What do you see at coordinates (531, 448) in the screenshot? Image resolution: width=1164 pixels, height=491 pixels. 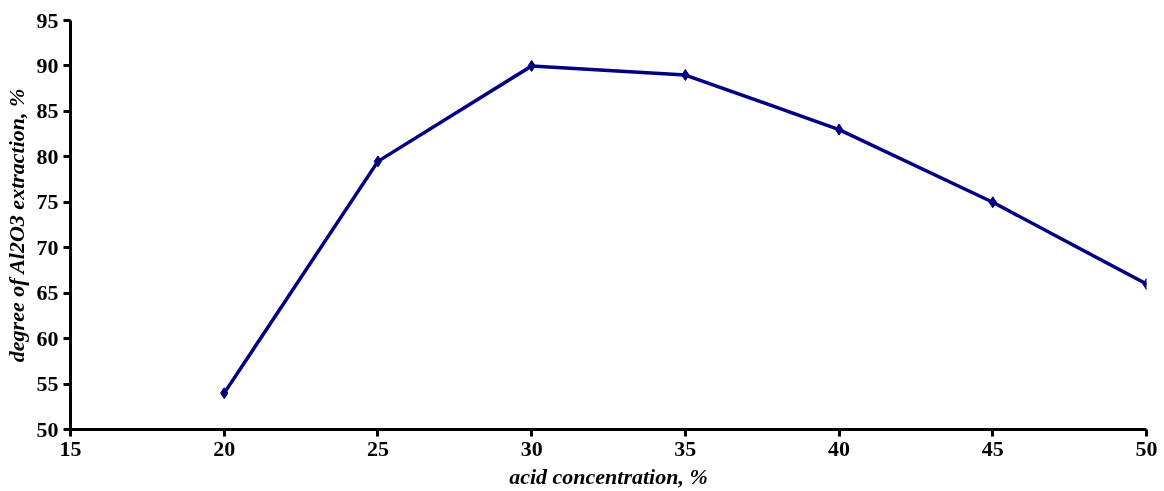 I see `x-tick-label: 30` at bounding box center [531, 448].